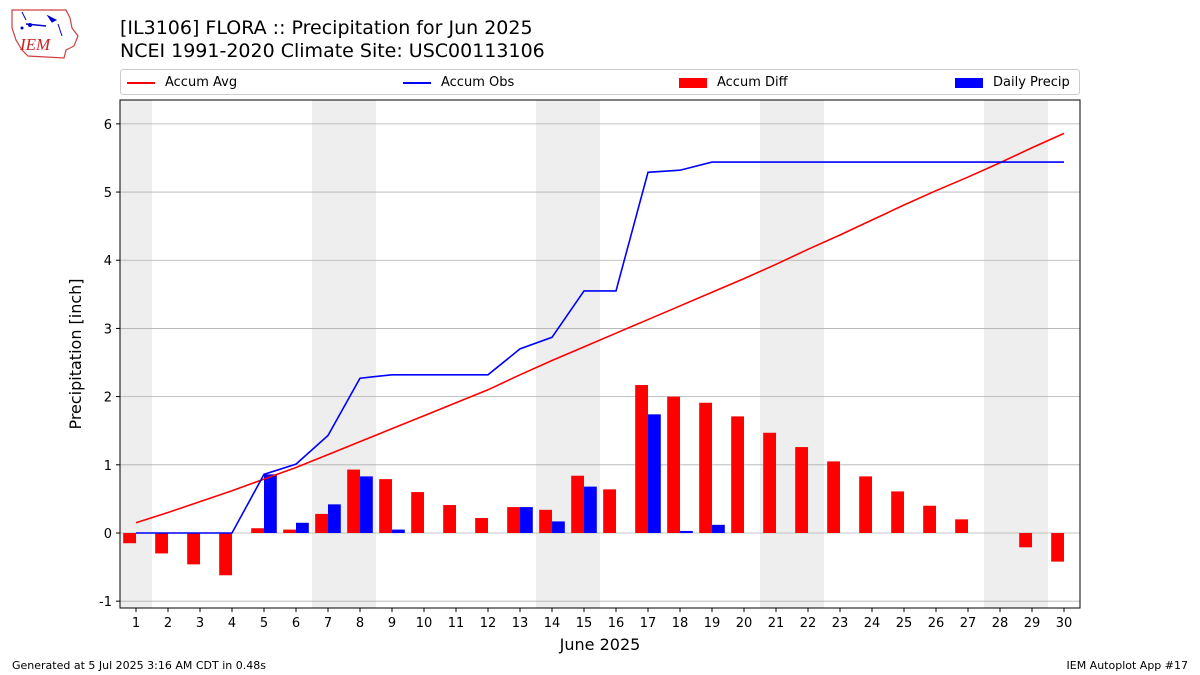 Image resolution: width=1200 pixels, height=675 pixels. I want to click on legend-item-daily-precip: Daily Precip, so click(1012, 83).